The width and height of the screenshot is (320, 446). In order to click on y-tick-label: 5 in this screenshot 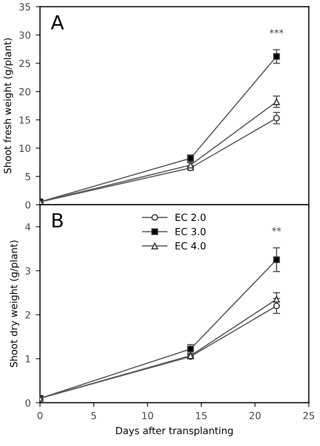, I will do `click(28, 176)`.